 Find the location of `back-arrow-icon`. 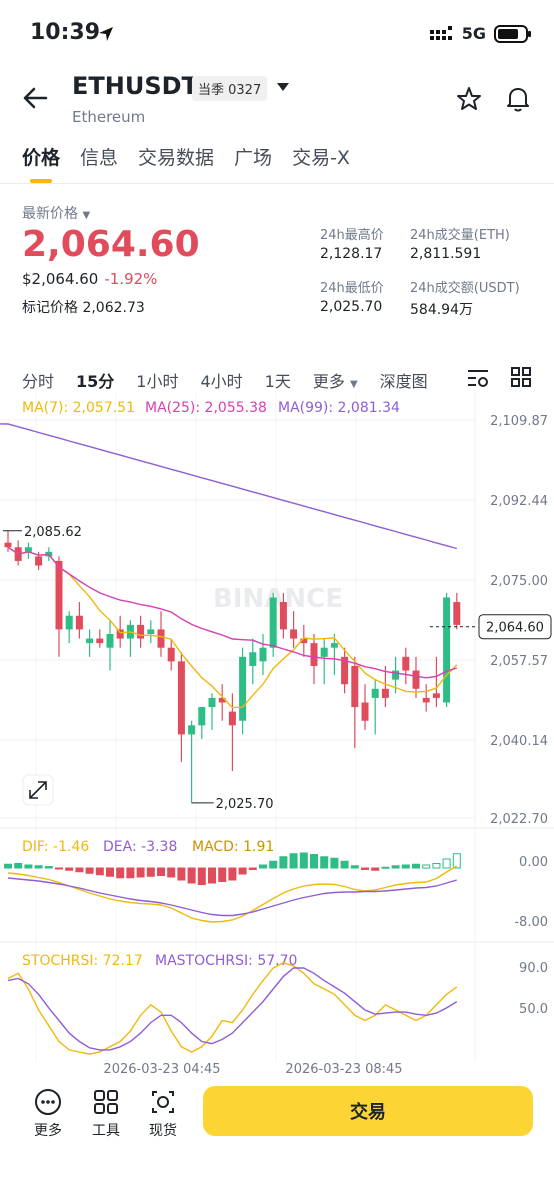

back-arrow-icon is located at coordinates (35, 98).